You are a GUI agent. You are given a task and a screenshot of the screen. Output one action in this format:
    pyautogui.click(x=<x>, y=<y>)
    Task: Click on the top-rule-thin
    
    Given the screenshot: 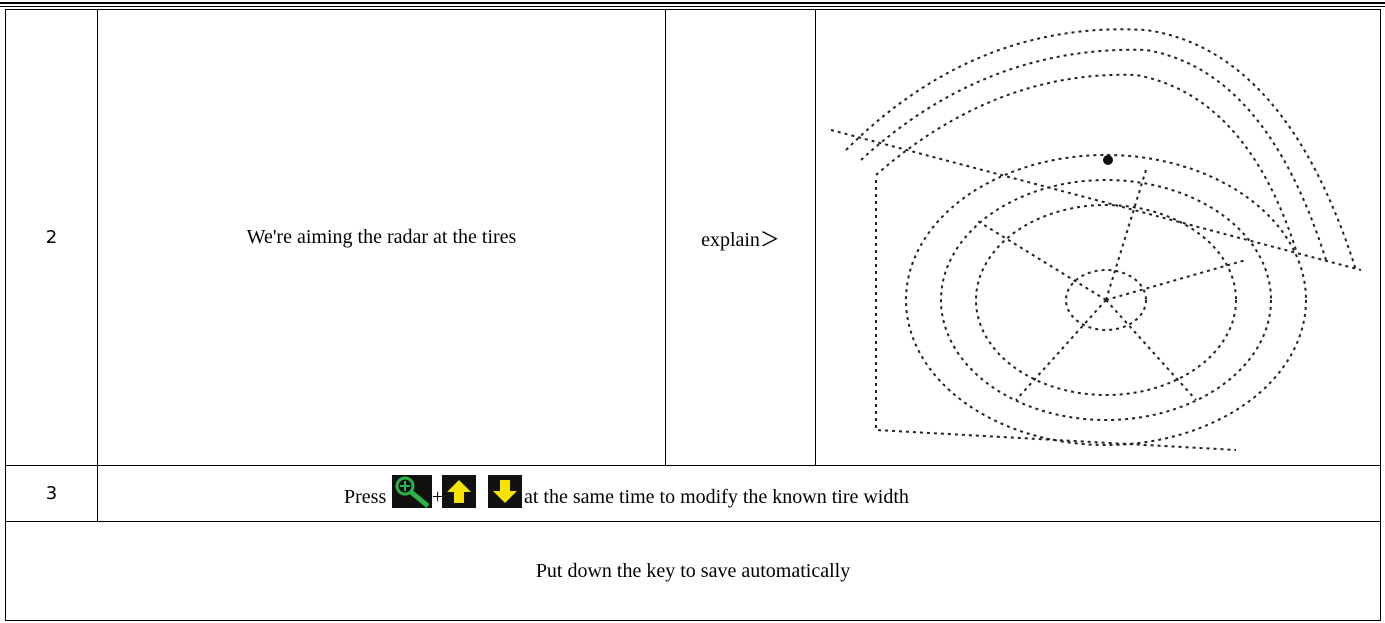 What is the action you would take?
    pyautogui.click(x=692, y=6)
    